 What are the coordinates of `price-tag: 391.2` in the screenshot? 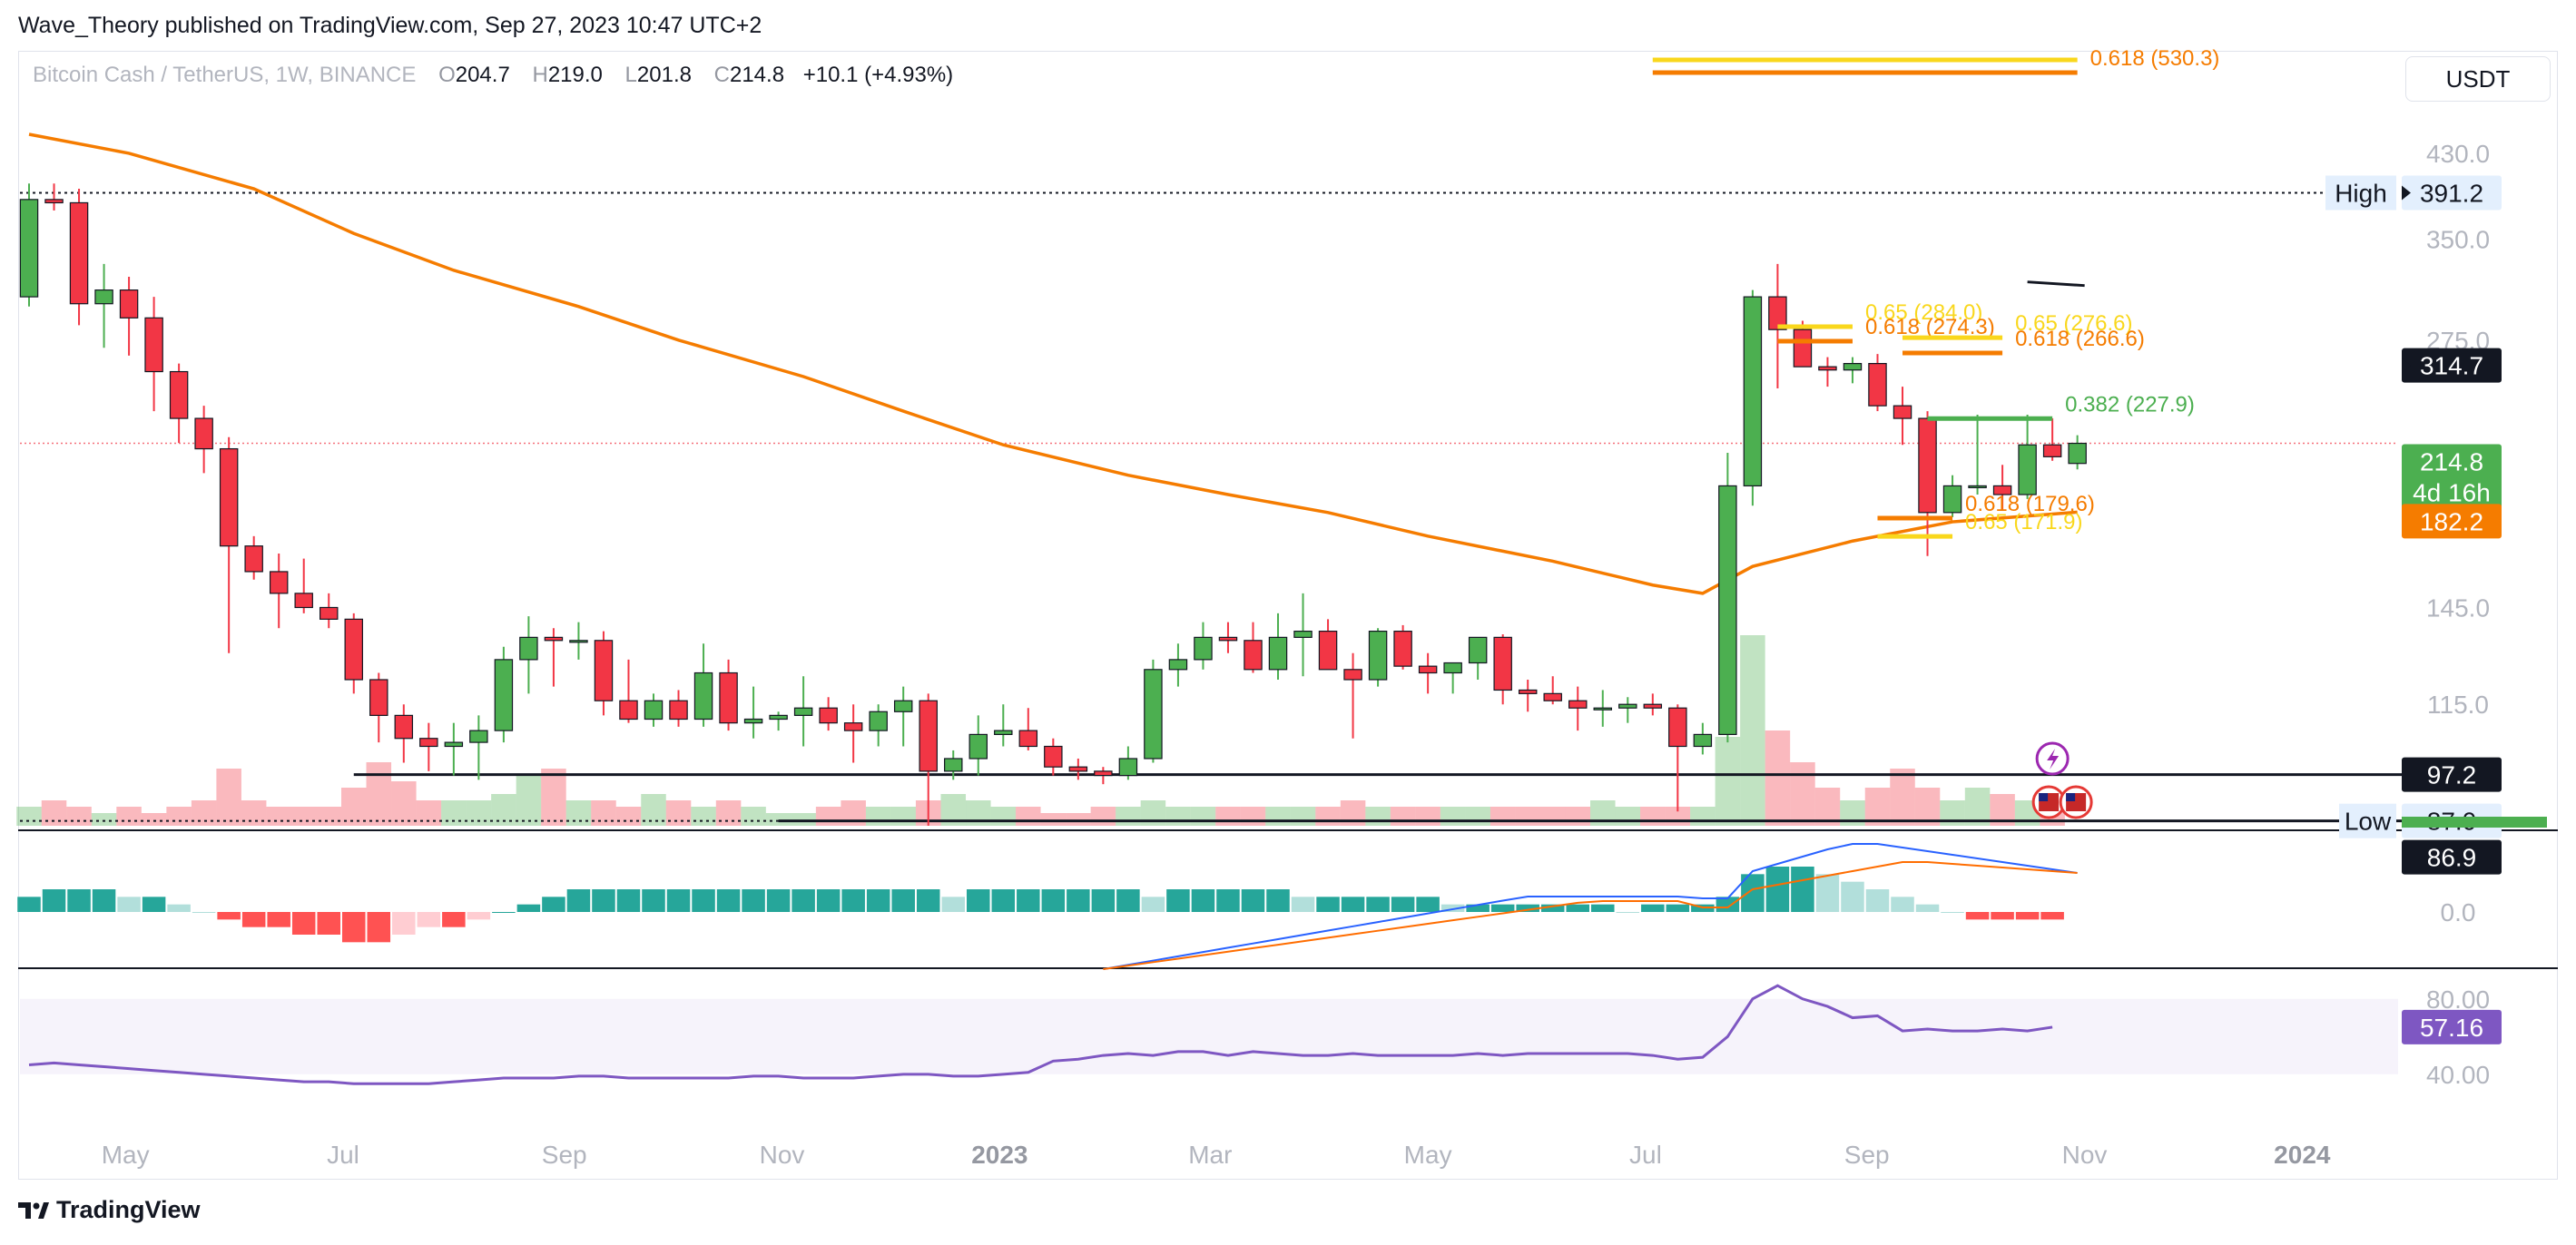 It's located at (2451, 193).